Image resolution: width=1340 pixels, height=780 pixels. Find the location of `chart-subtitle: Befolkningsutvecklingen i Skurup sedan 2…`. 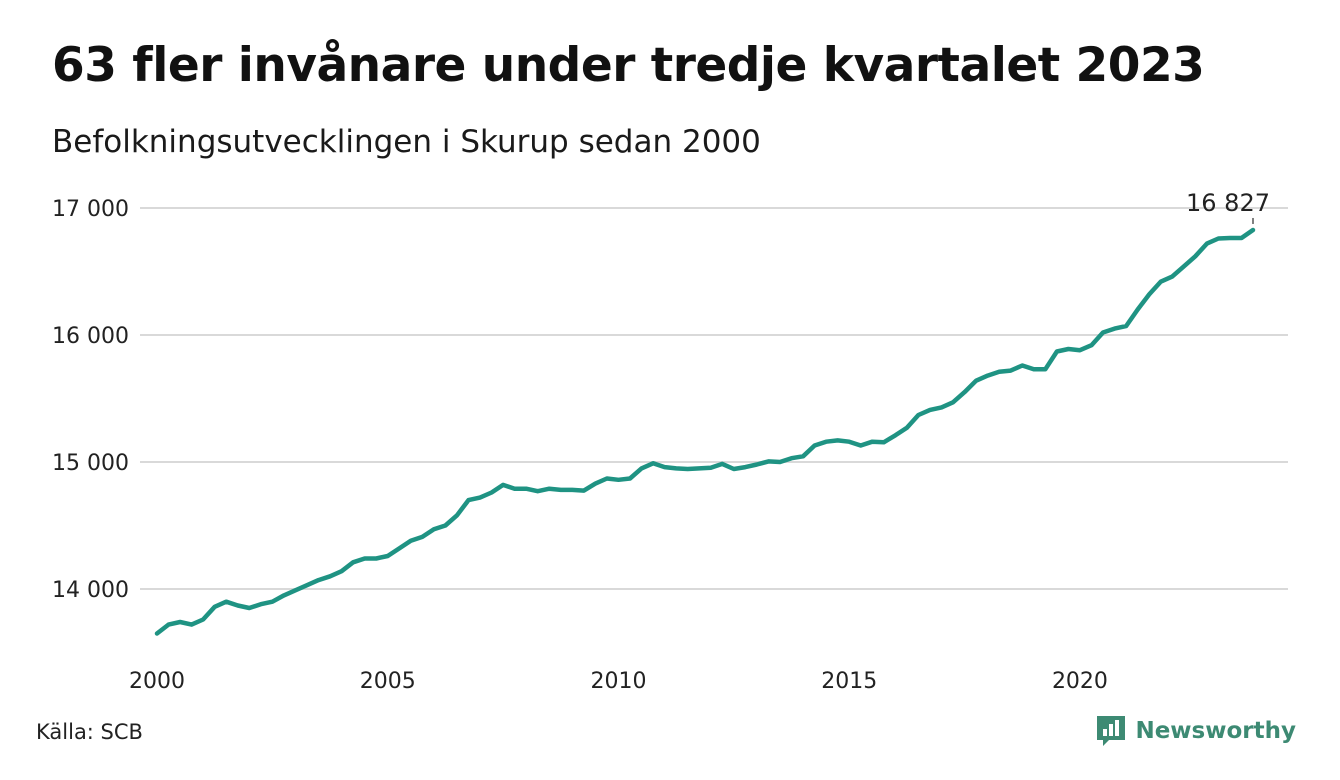

chart-subtitle: Befolkningsutvecklingen i Skurup sedan 2… is located at coordinates (406, 142).